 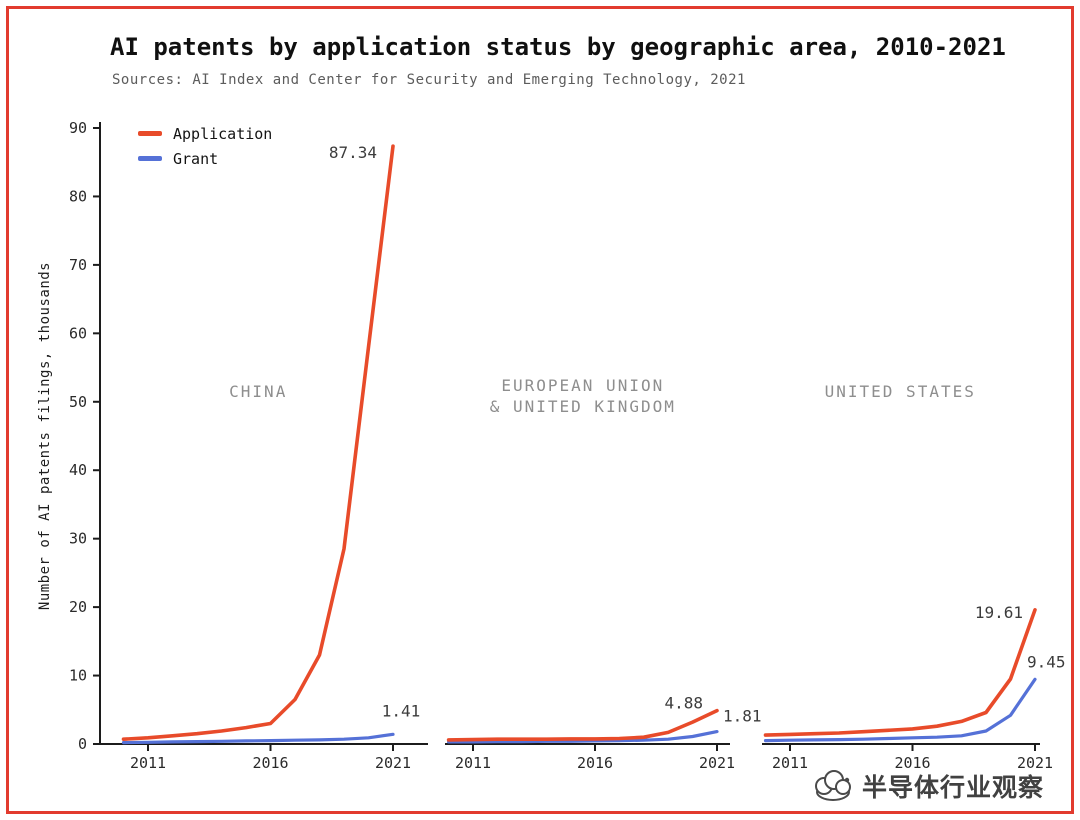 What do you see at coordinates (78, 676) in the screenshot?
I see `y-tick-label: 10` at bounding box center [78, 676].